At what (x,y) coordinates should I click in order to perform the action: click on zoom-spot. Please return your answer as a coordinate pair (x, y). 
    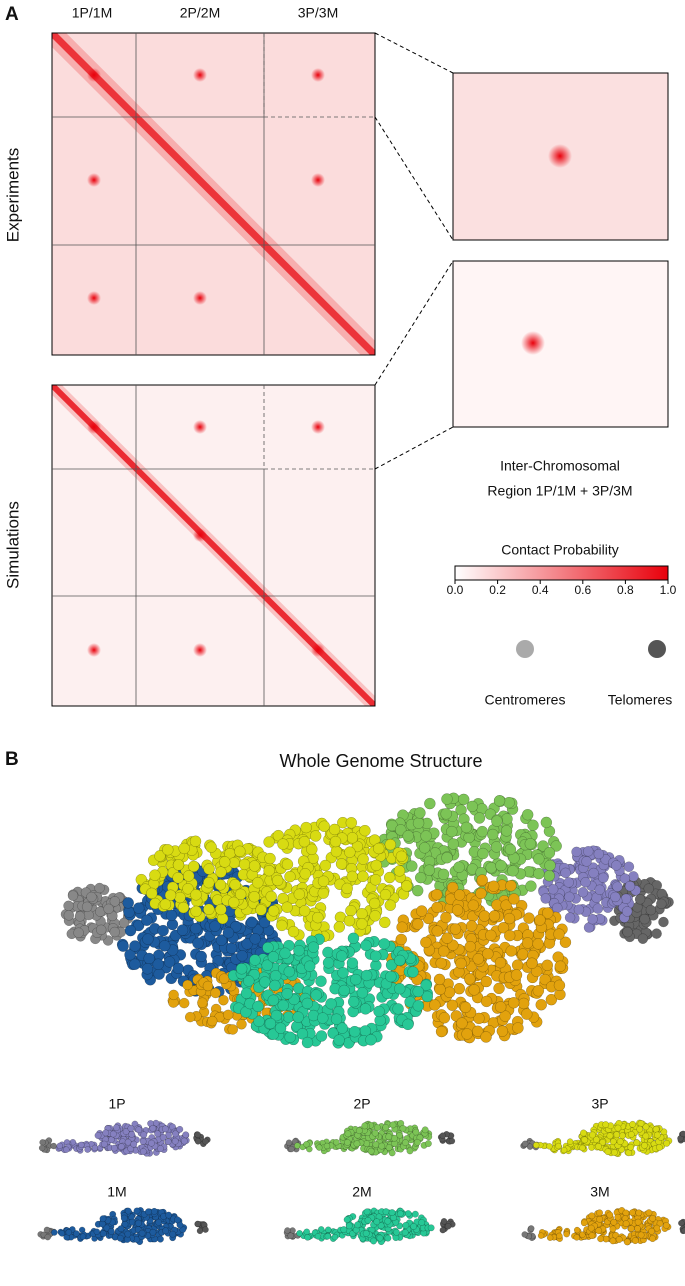
    Looking at the image, I should click on (560, 156).